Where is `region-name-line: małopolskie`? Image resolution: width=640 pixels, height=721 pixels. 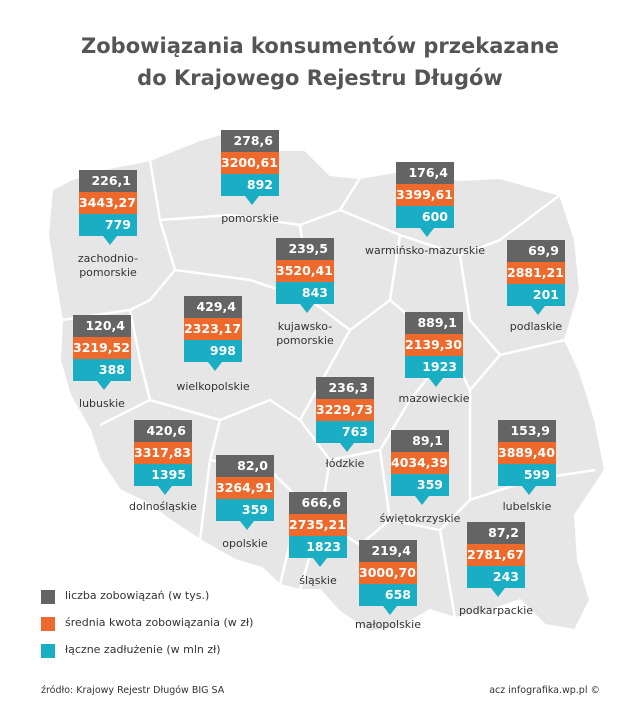 region-name-line: małopolskie is located at coordinates (387, 624).